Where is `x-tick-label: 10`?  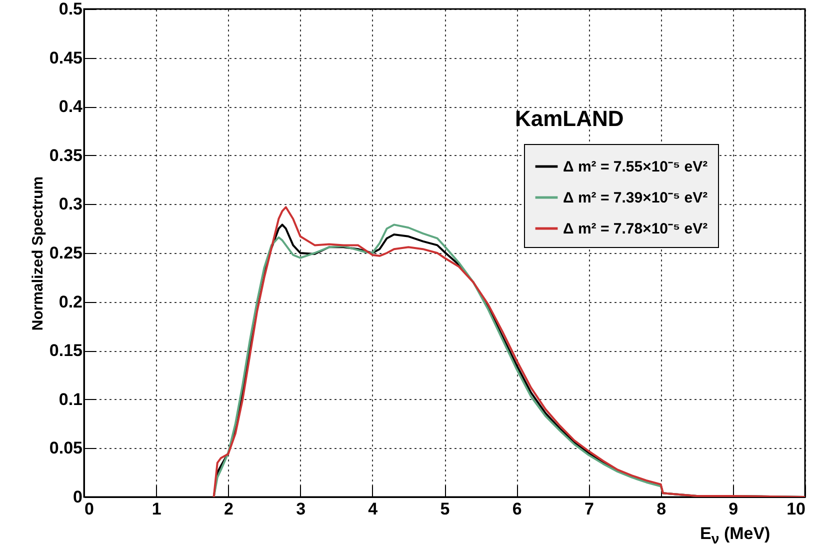 x-tick-label: 10 is located at coordinates (796, 509).